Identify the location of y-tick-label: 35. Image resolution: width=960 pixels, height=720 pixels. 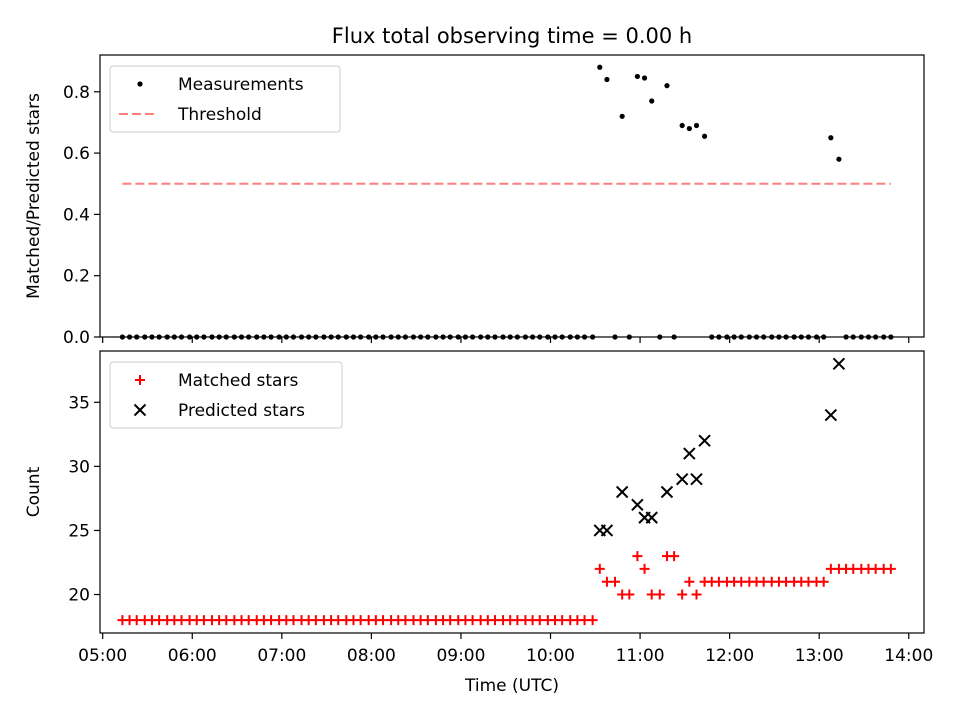
(79, 403).